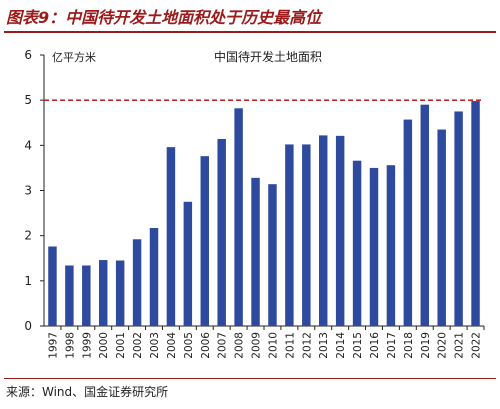 The height and width of the screenshot is (409, 500). I want to click on y-tick-label: 5, so click(28, 100).